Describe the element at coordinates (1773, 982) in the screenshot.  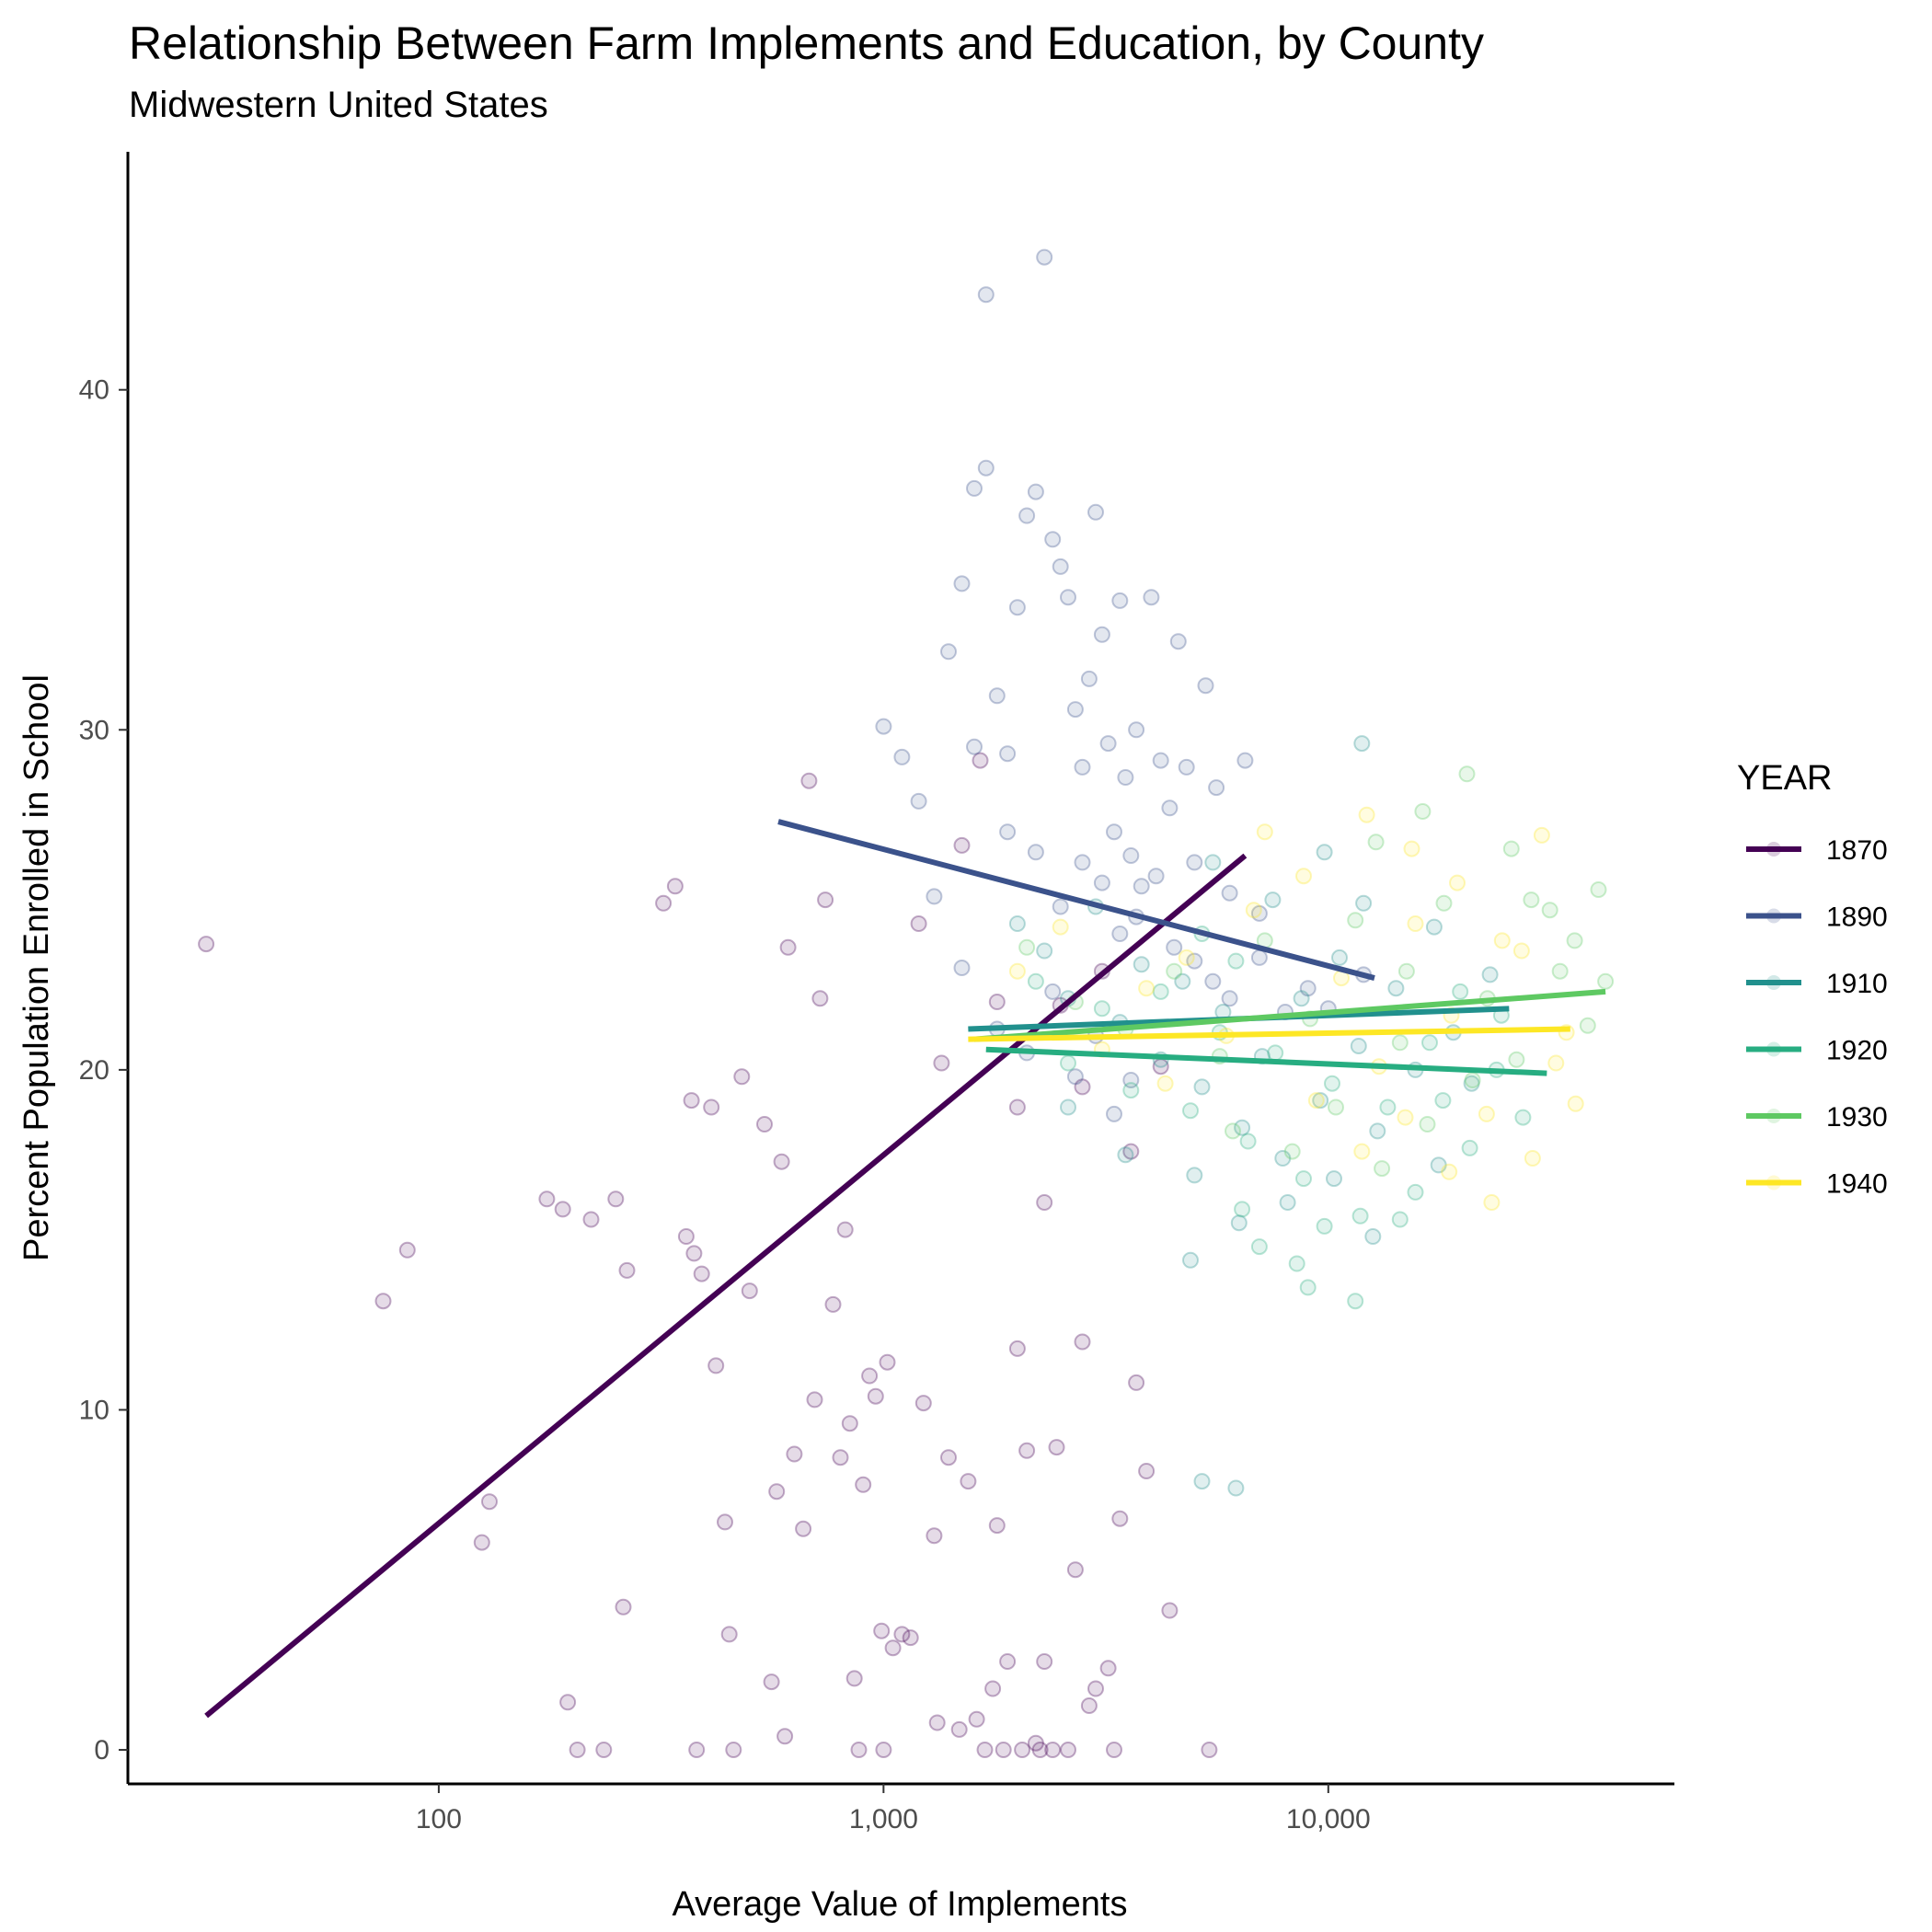
I see `legend-key-point-1910` at that location.